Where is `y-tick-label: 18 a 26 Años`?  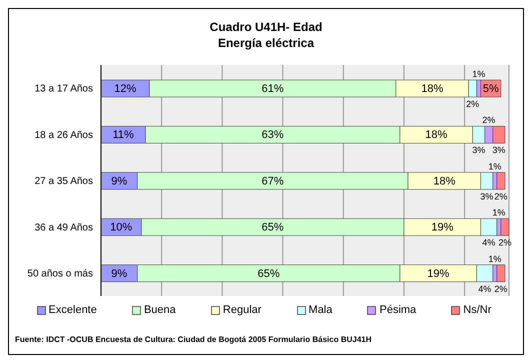 y-tick-label: 18 a 26 Años is located at coordinates (63, 135).